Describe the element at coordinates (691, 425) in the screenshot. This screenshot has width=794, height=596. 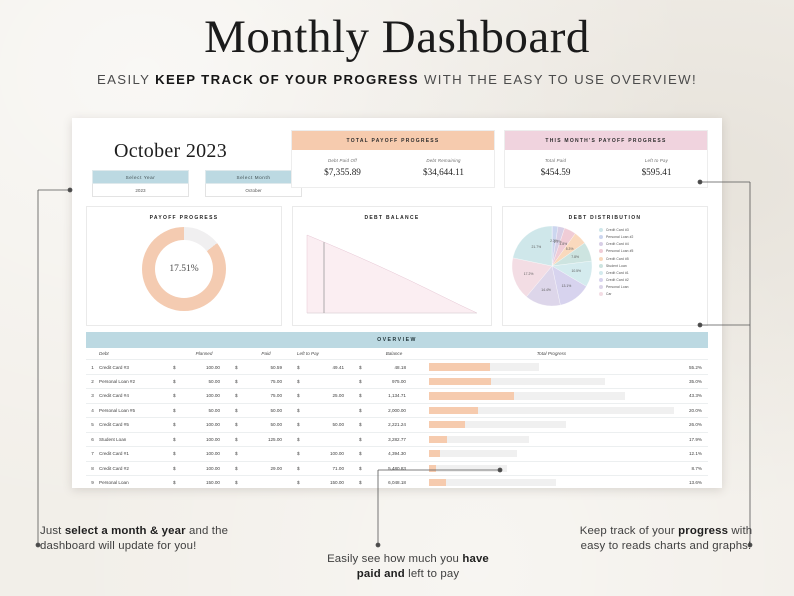
I see `row-percent: 26.0%` at that location.